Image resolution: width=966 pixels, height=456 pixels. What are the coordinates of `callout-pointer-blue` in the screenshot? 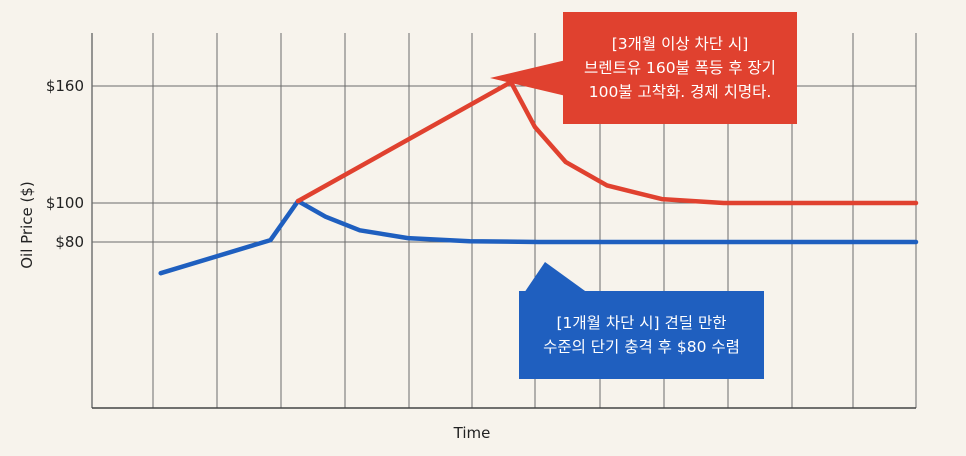 It's located at (557, 279).